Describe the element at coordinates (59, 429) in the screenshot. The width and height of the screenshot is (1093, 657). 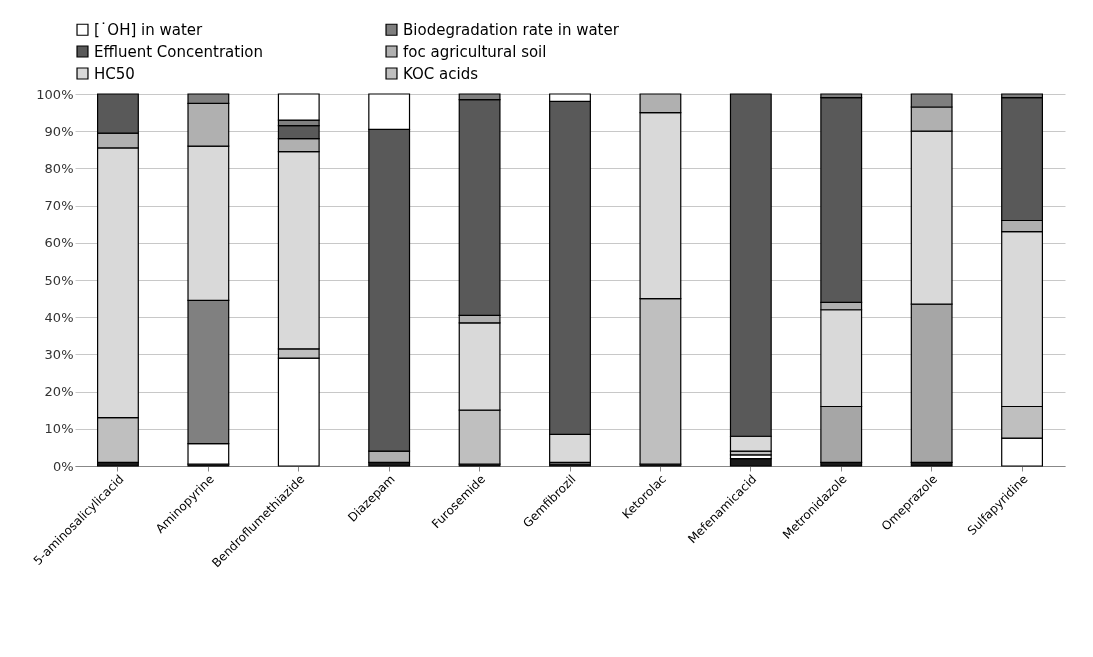
I see `y-tick-label: 10%` at that location.